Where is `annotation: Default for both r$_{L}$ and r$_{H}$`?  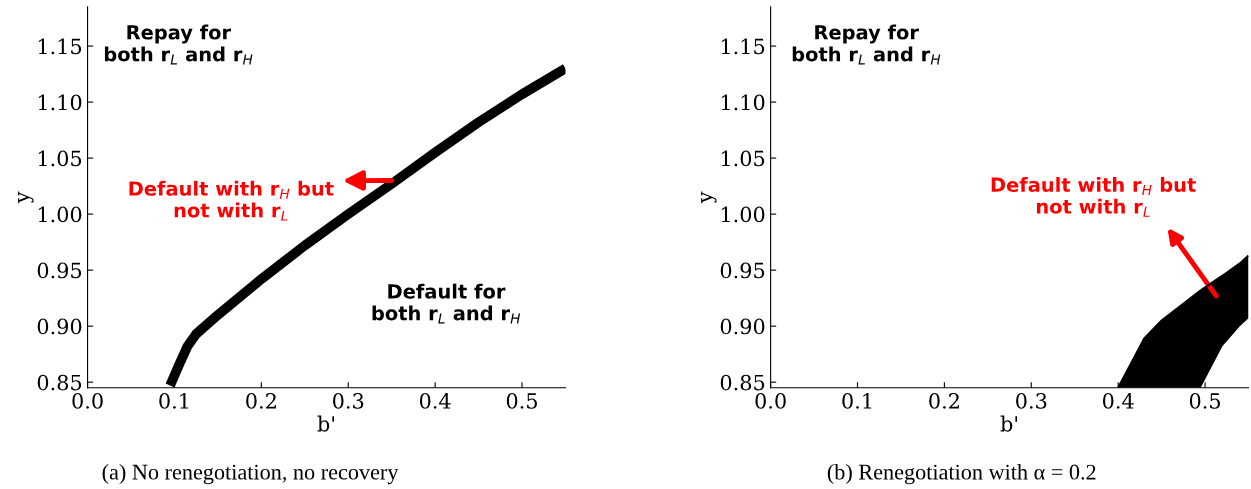 annotation: Default for both r$_{L}$ and r$_{H}$ is located at coordinates (446, 303).